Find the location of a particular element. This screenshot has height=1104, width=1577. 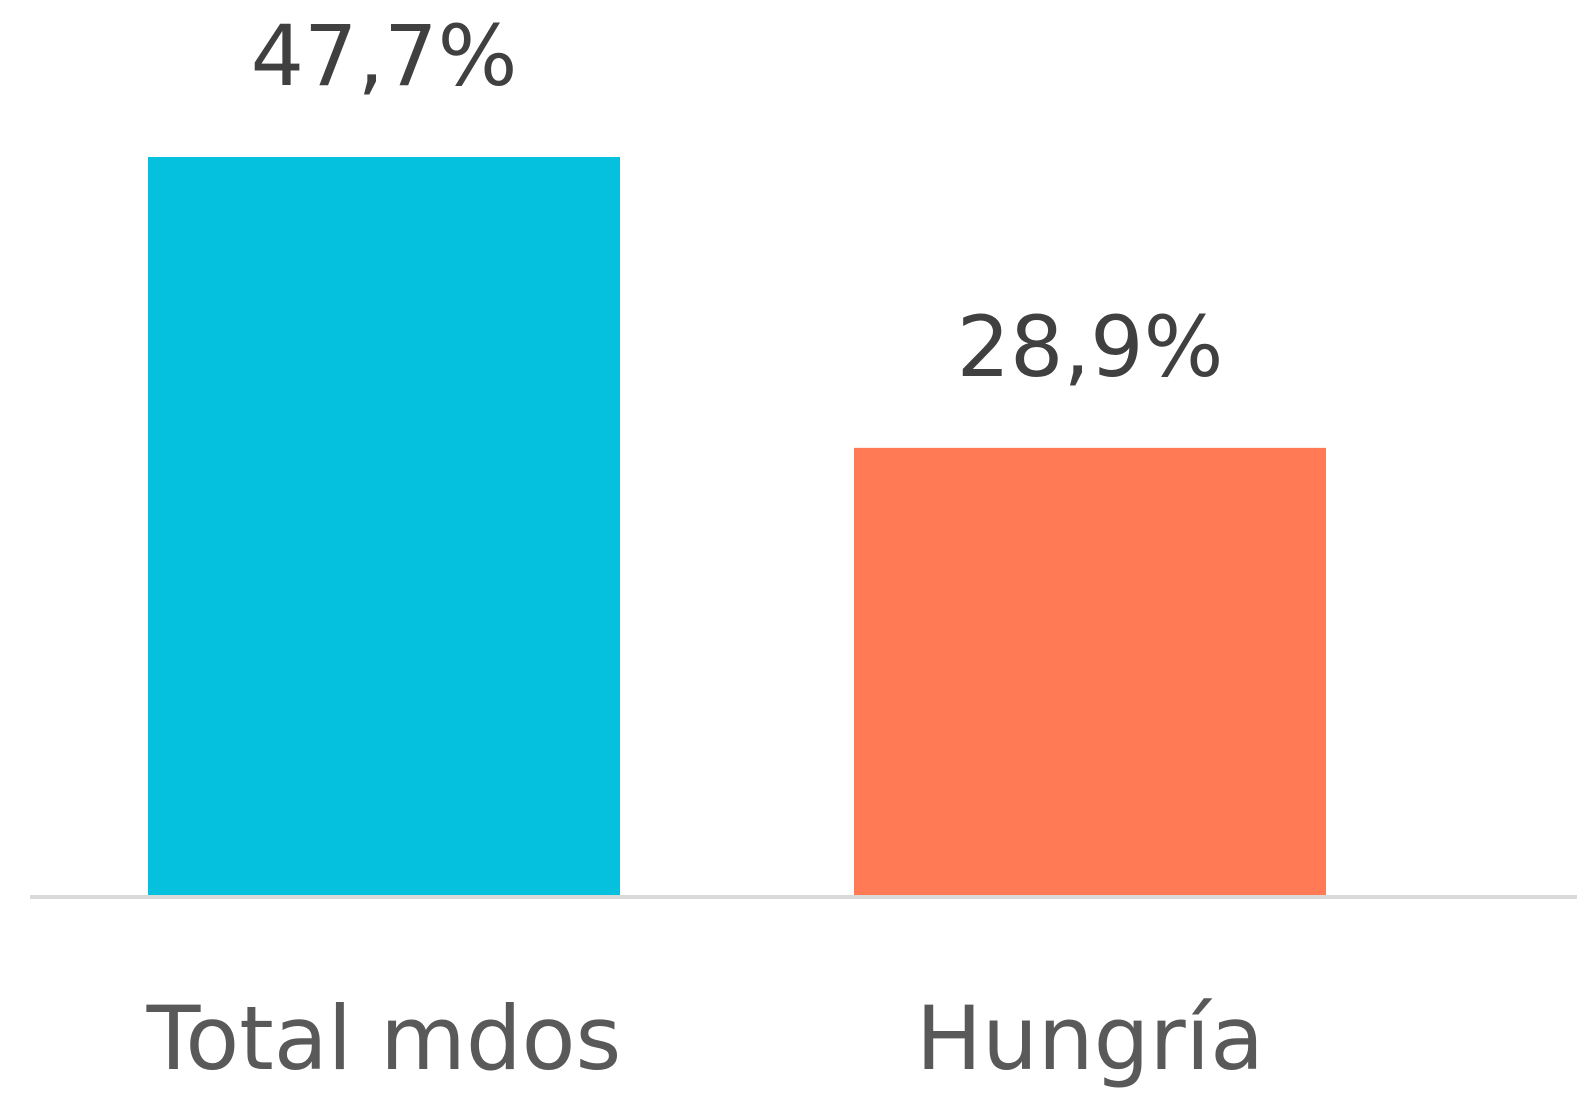

bar is located at coordinates (1090, 671).